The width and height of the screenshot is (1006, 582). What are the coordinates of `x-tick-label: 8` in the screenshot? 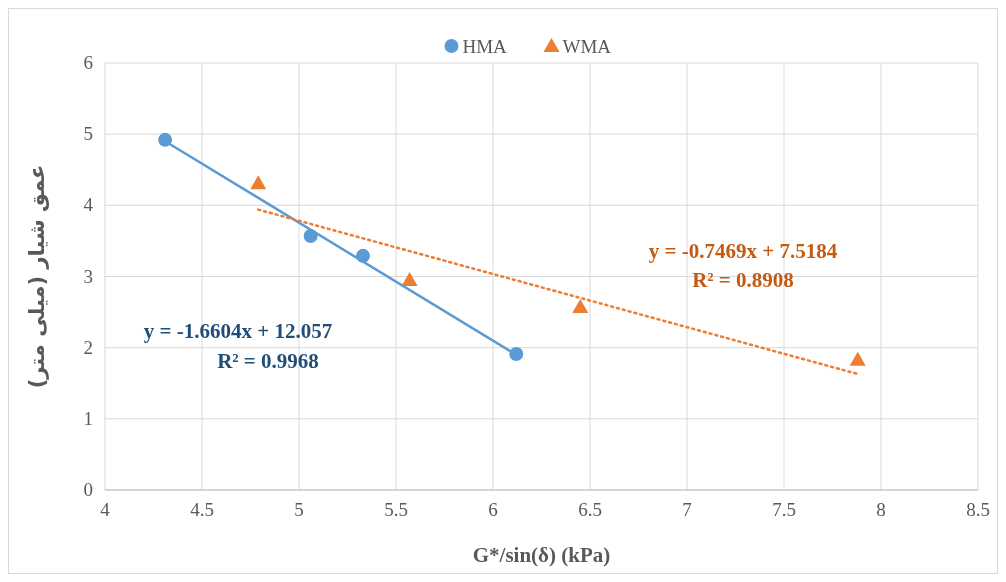 It's located at (881, 509).